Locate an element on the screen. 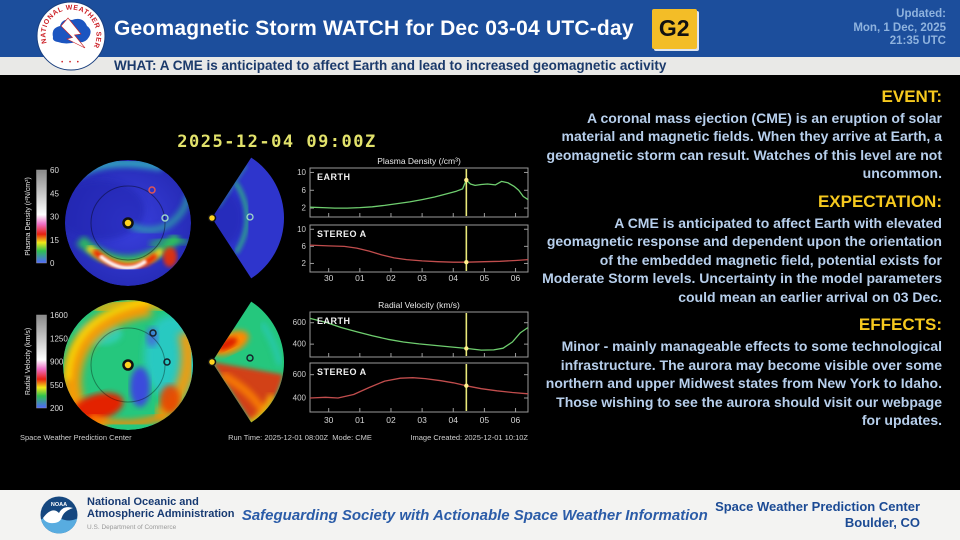  colorbar-tick: 30 is located at coordinates (54, 217).